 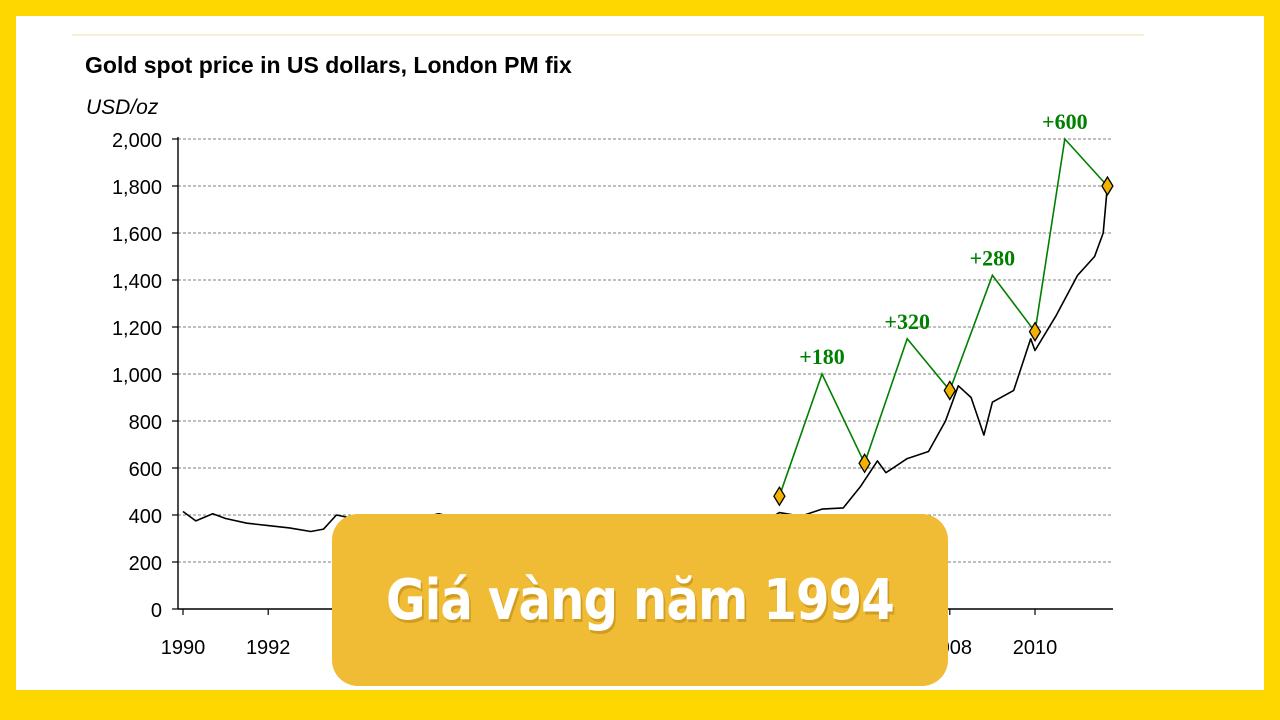 What do you see at coordinates (137, 141) in the screenshot?
I see `y-tick-label: 2,000` at bounding box center [137, 141].